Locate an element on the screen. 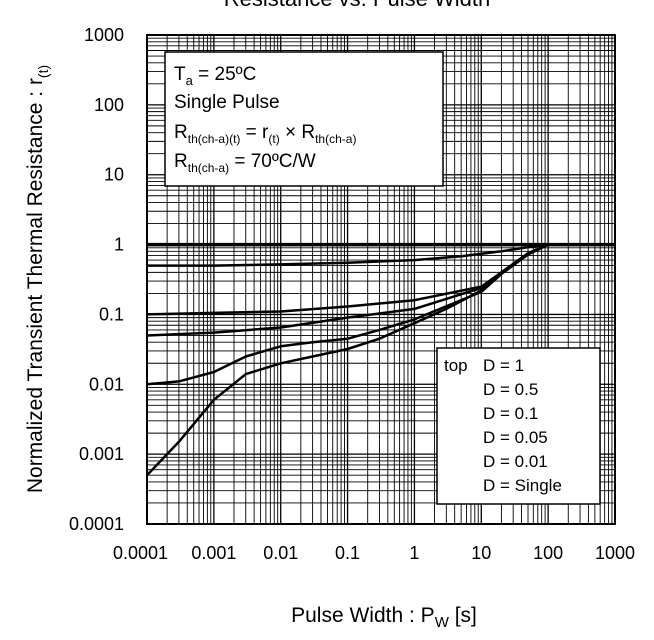 The width and height of the screenshot is (654, 640). x-tick-label: 0.001 is located at coordinates (213, 553).